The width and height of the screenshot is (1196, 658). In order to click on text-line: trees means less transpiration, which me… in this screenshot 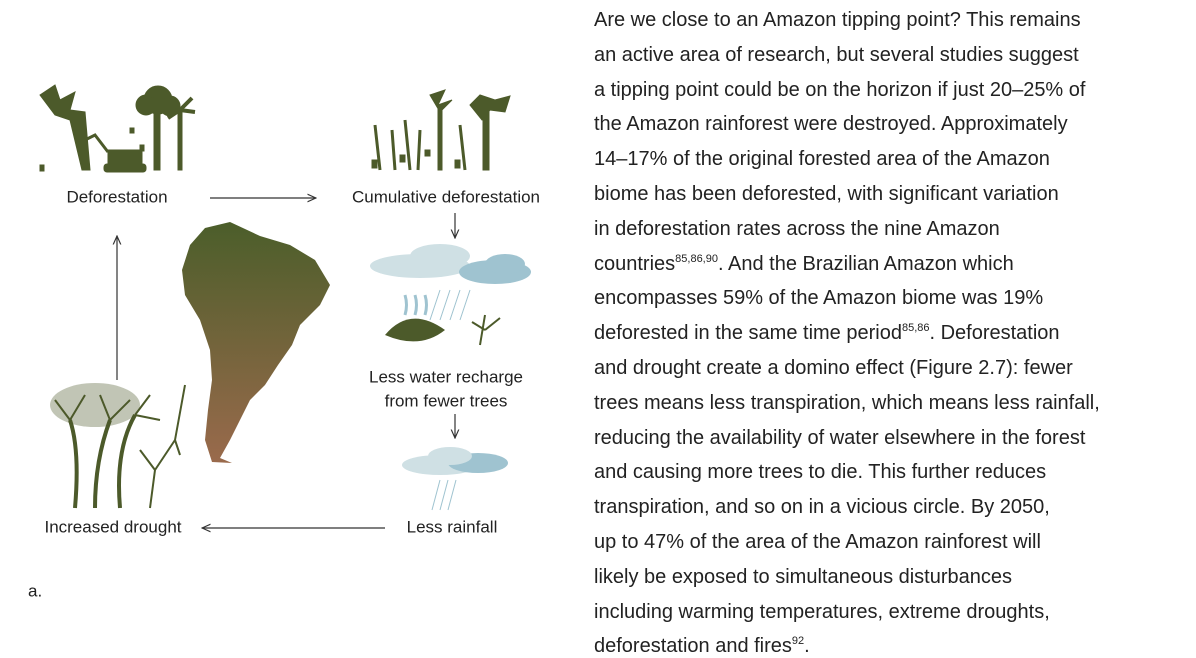, I will do `click(847, 403)`.